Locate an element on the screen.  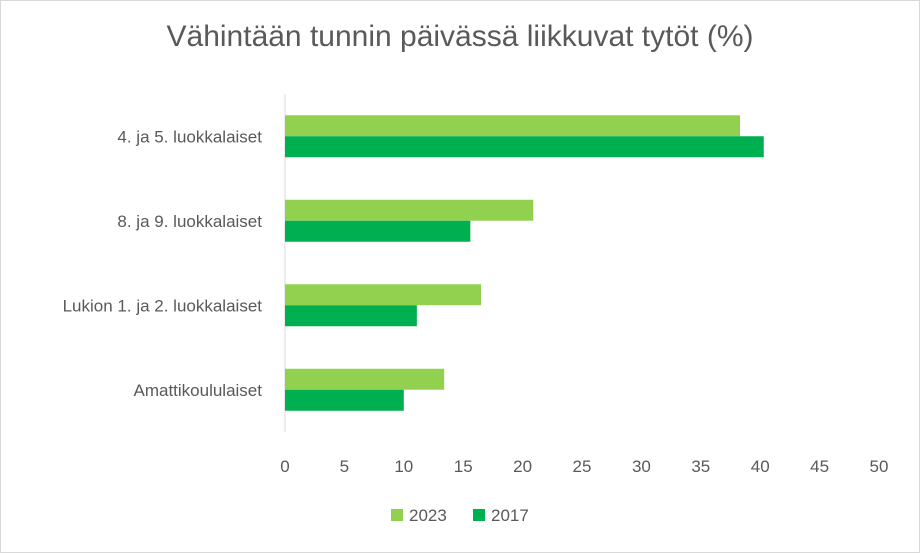
x-tick-label: 35 is located at coordinates (700, 466).